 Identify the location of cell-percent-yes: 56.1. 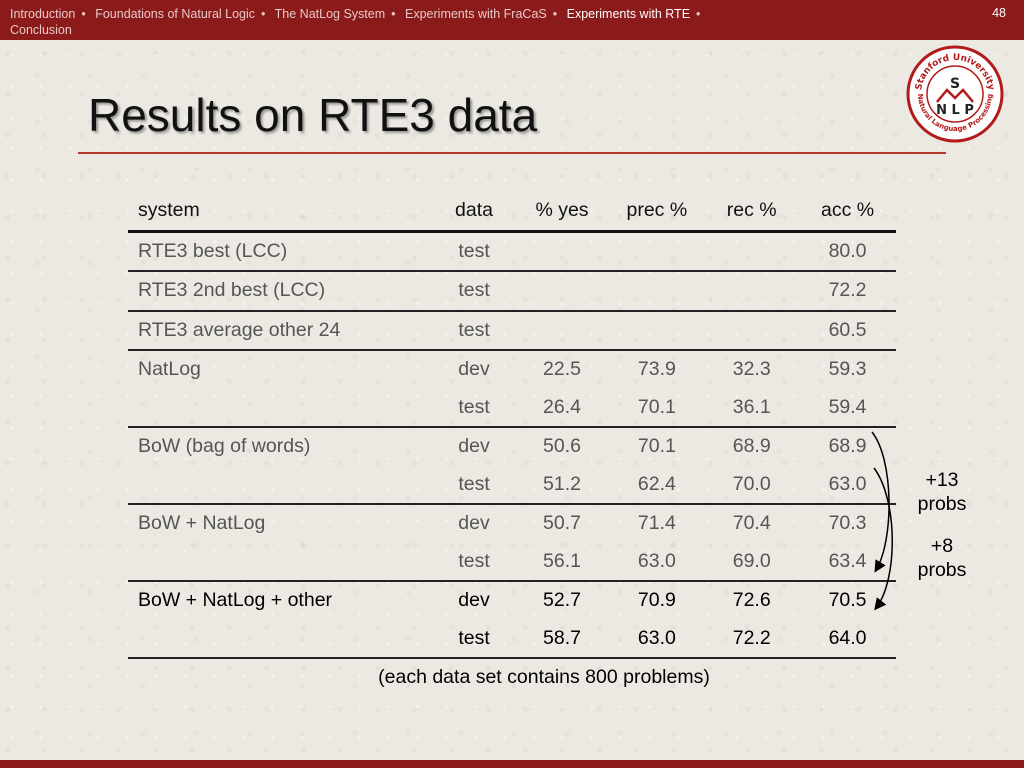
(562, 560).